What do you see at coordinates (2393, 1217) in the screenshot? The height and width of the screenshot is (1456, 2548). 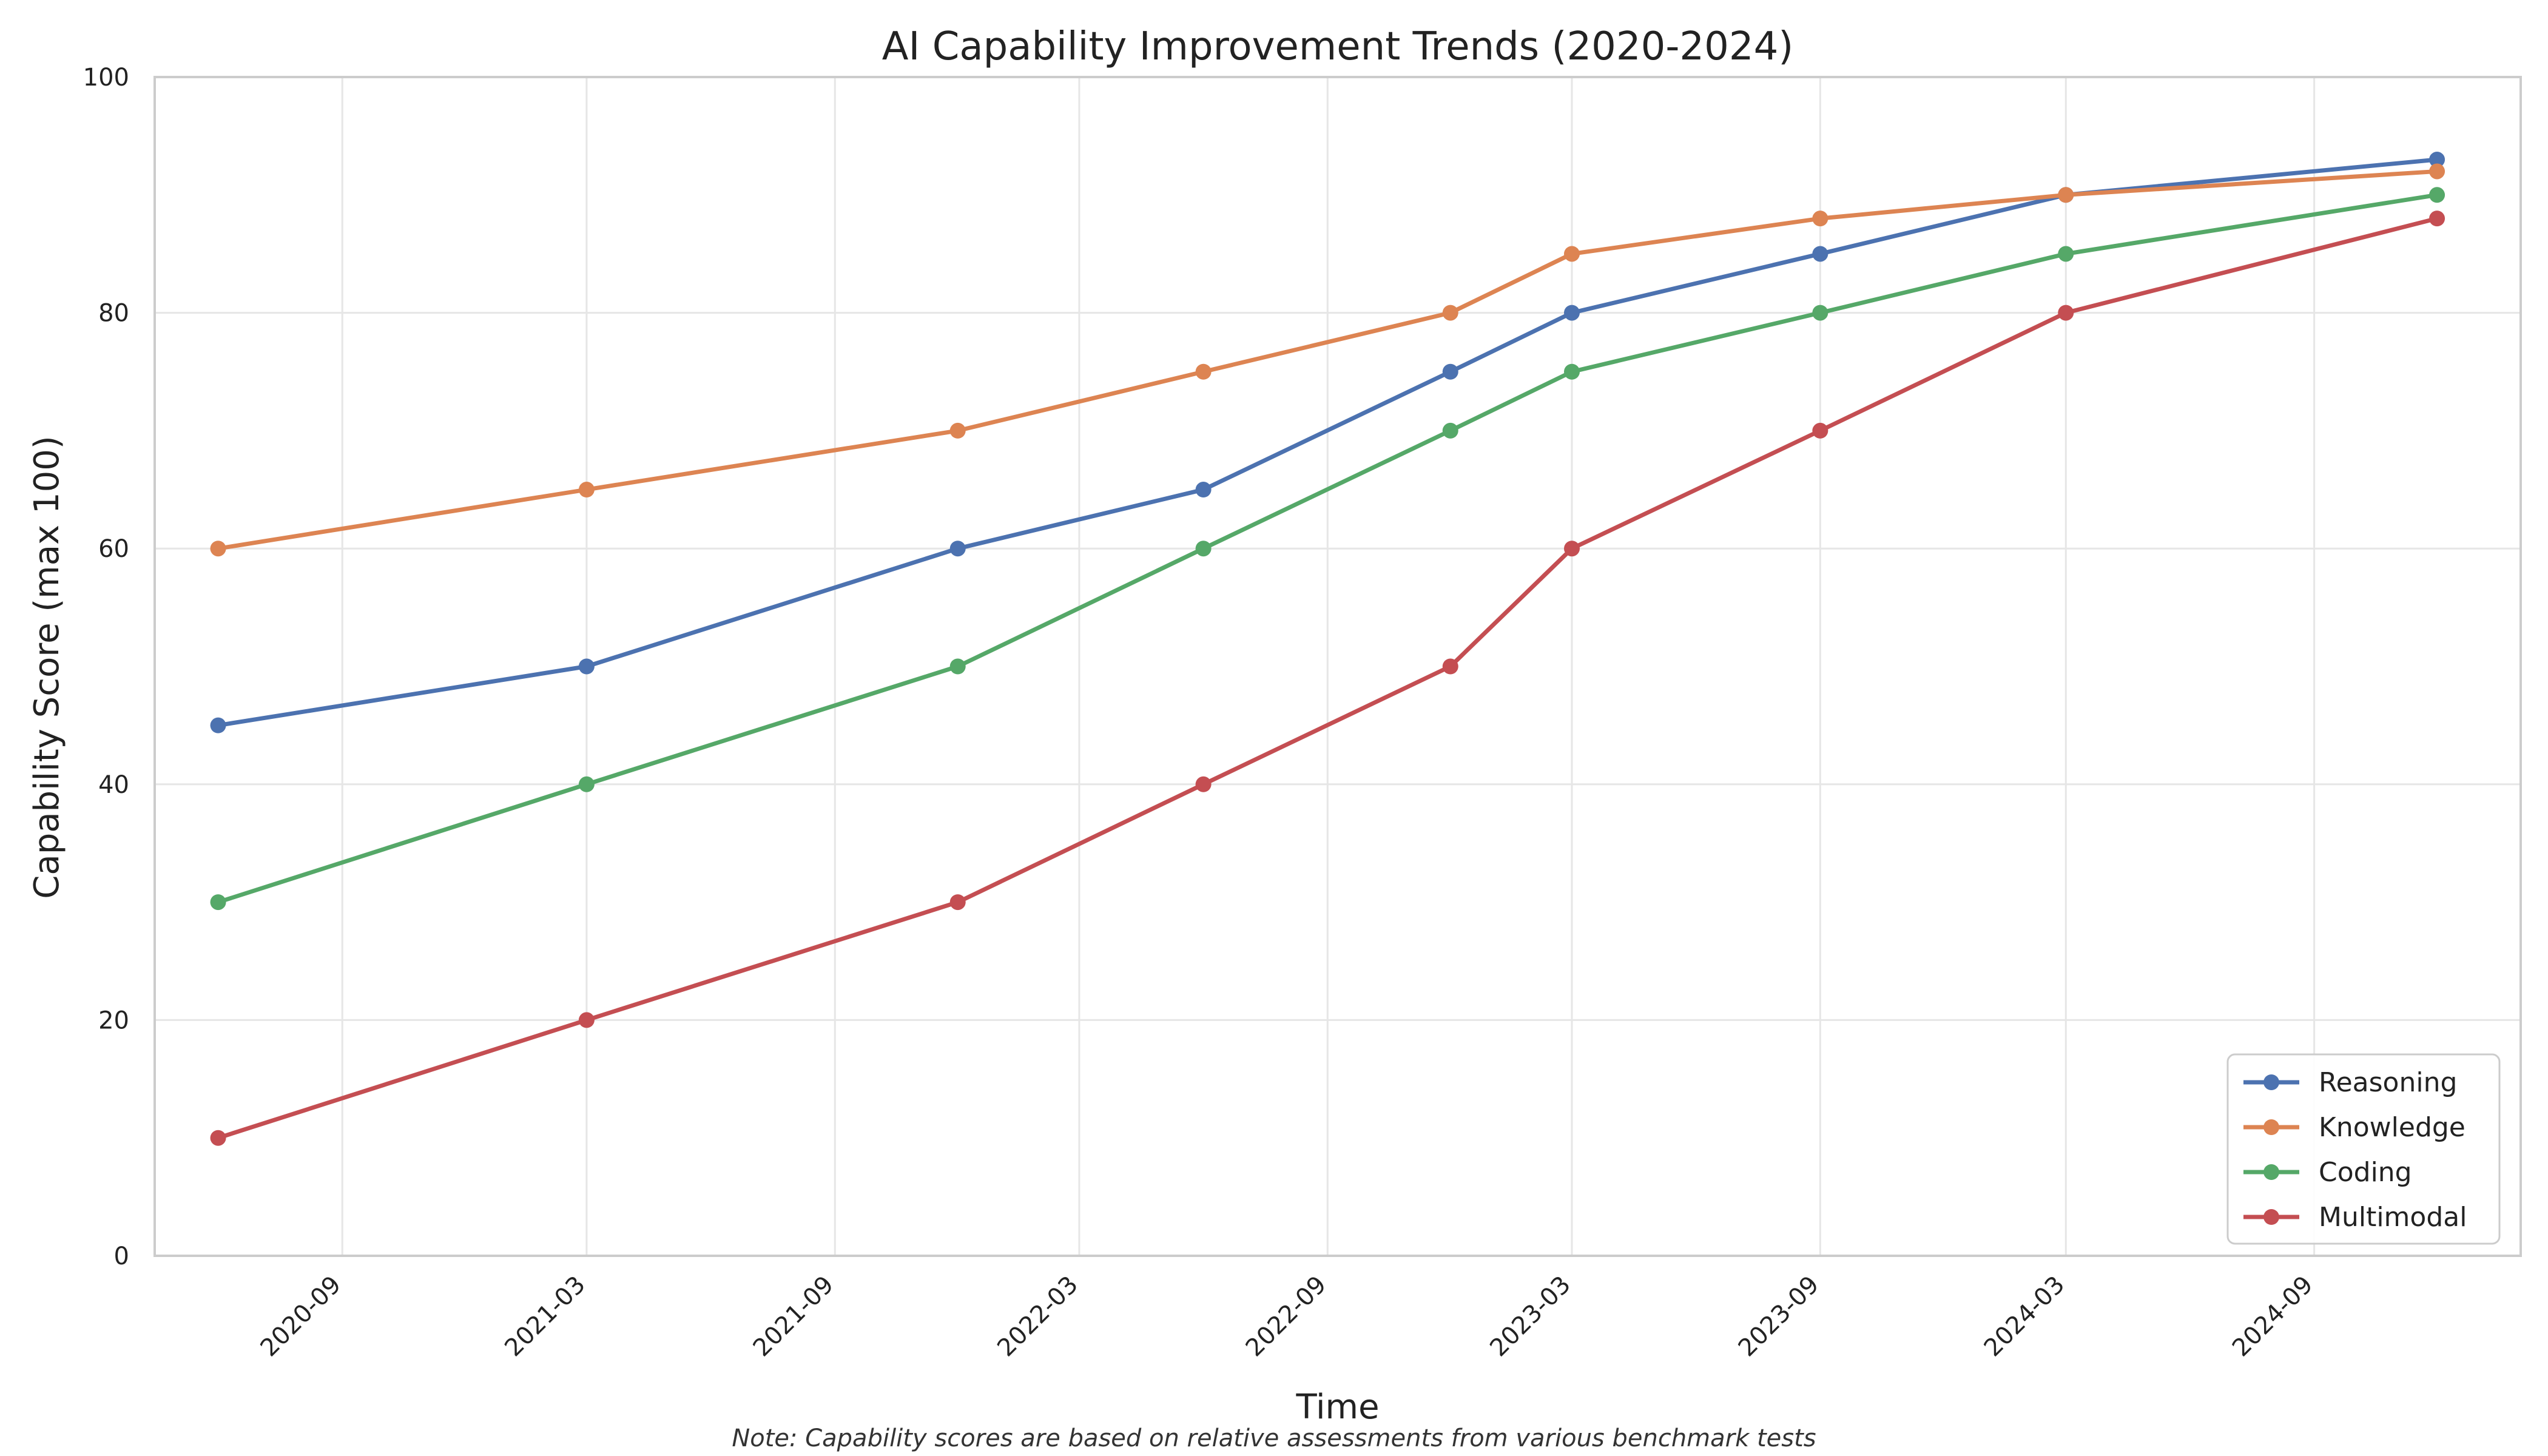 I see `legend-label-multimodal: Multimodal` at bounding box center [2393, 1217].